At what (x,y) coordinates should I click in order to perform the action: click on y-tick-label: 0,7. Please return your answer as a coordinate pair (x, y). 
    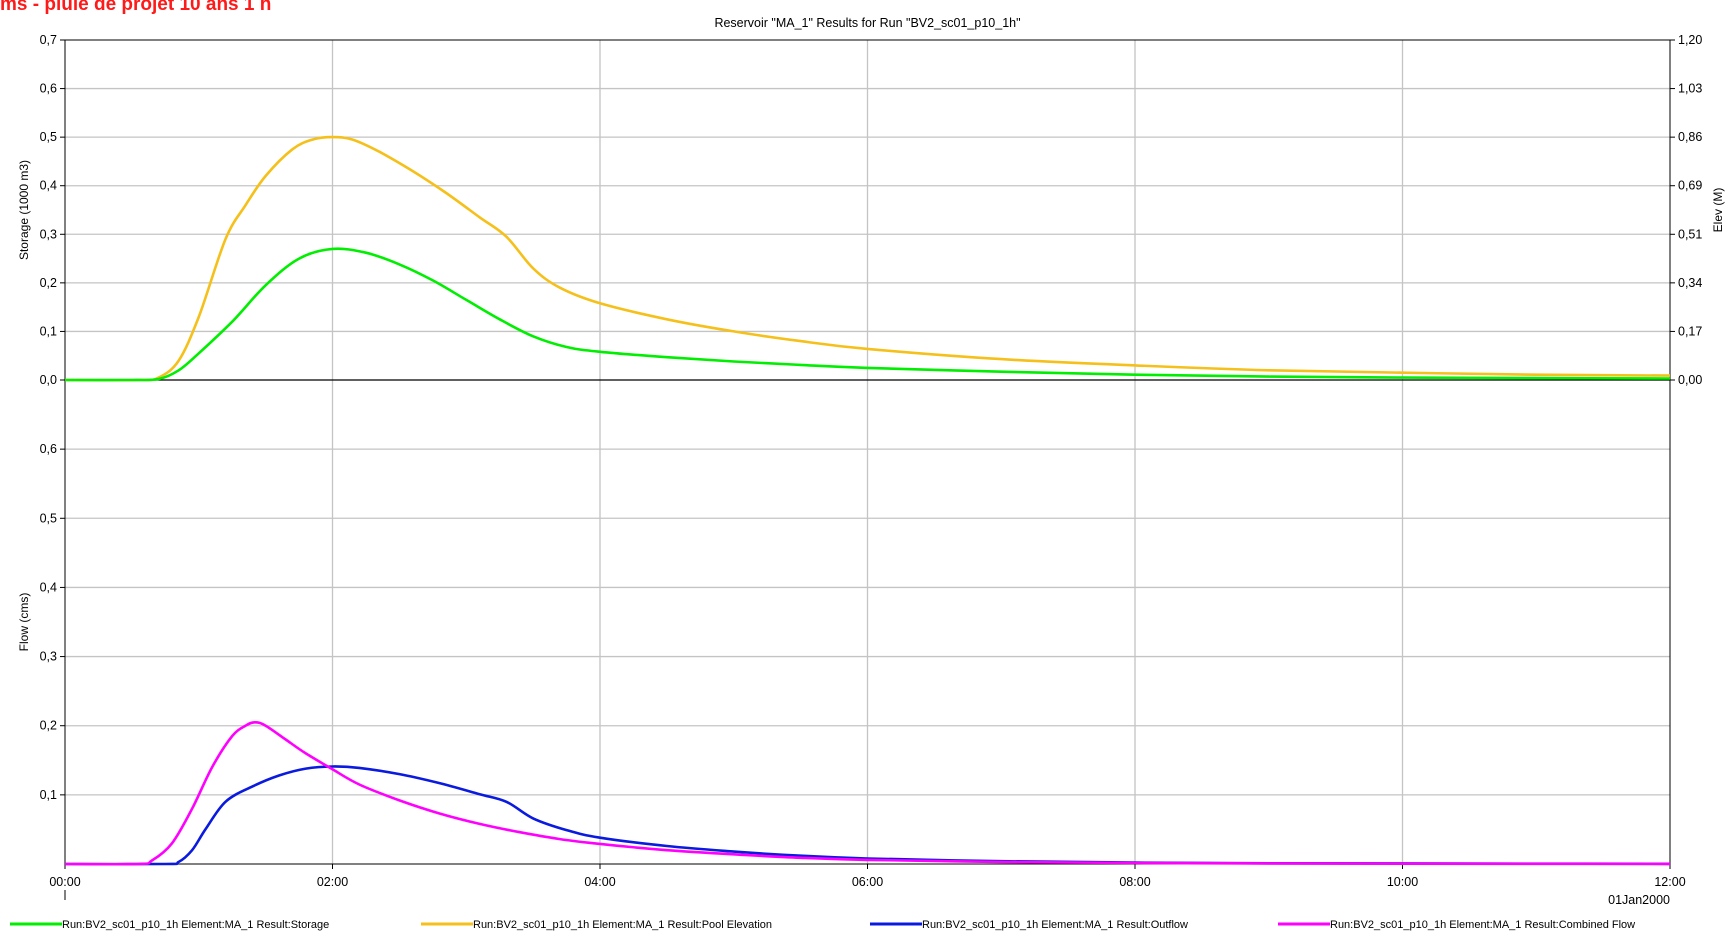
    Looking at the image, I should click on (48, 40).